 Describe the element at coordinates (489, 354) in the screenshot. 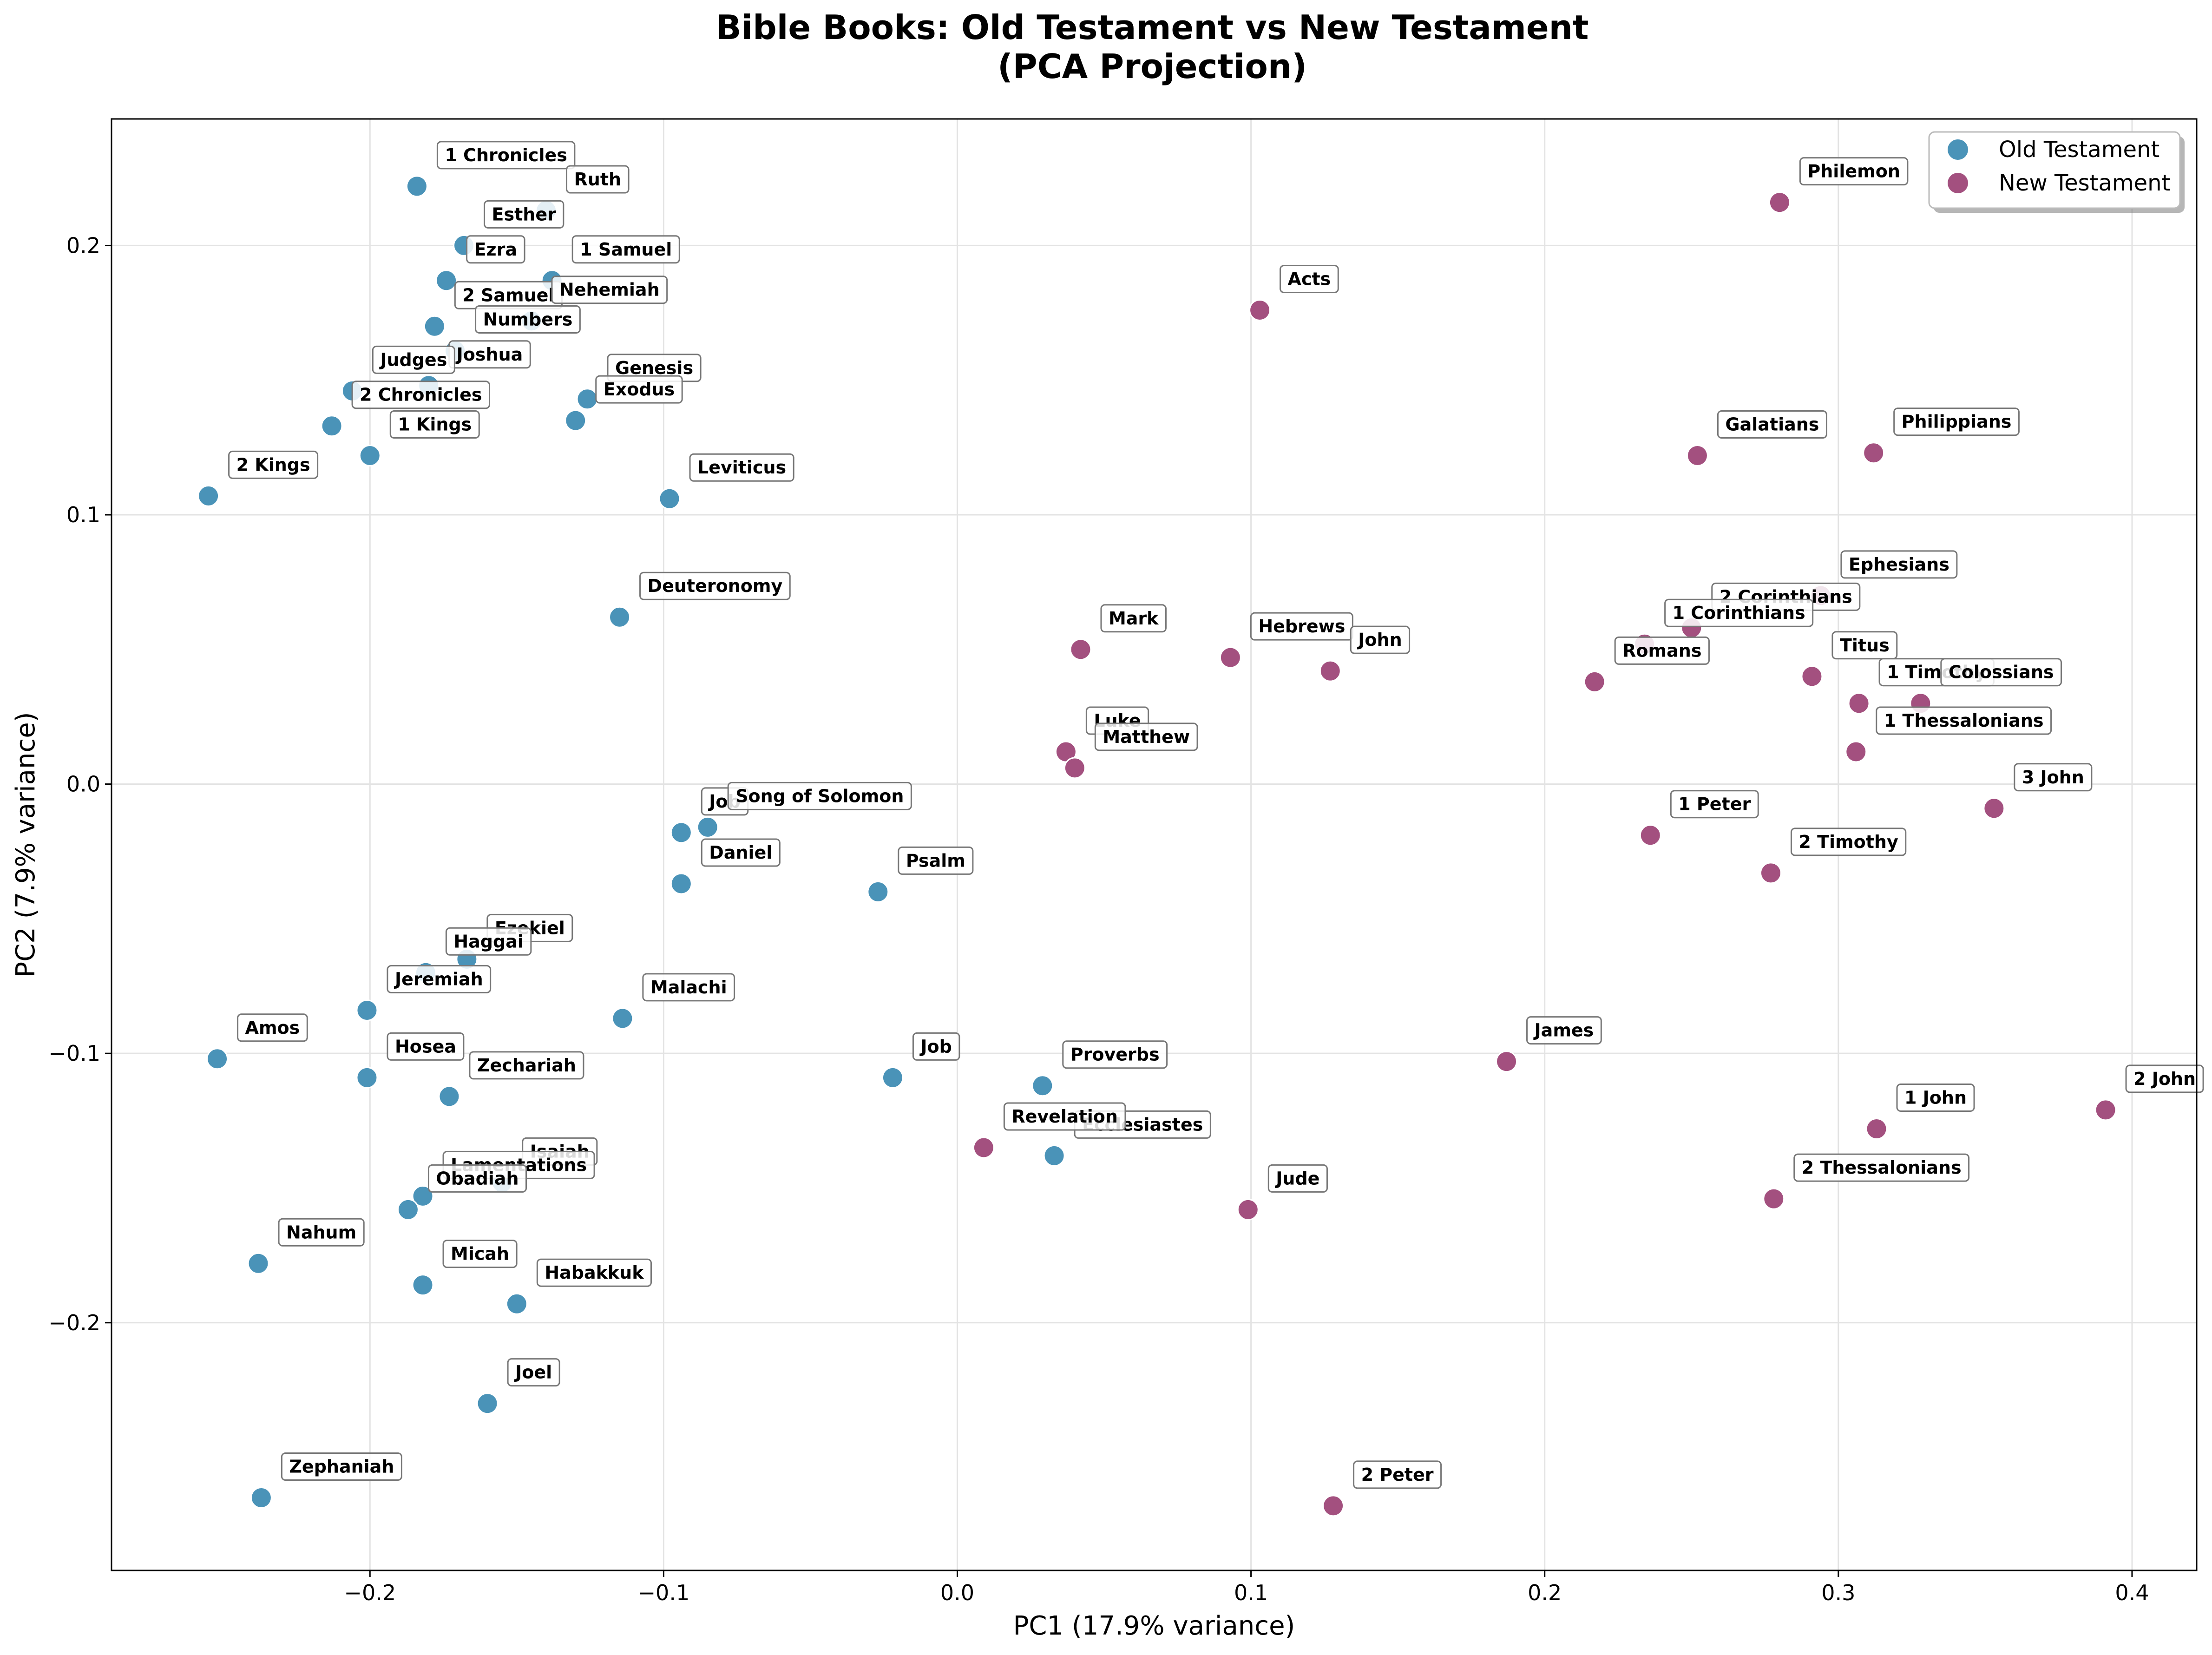

I see `point-label: Joshua` at that location.